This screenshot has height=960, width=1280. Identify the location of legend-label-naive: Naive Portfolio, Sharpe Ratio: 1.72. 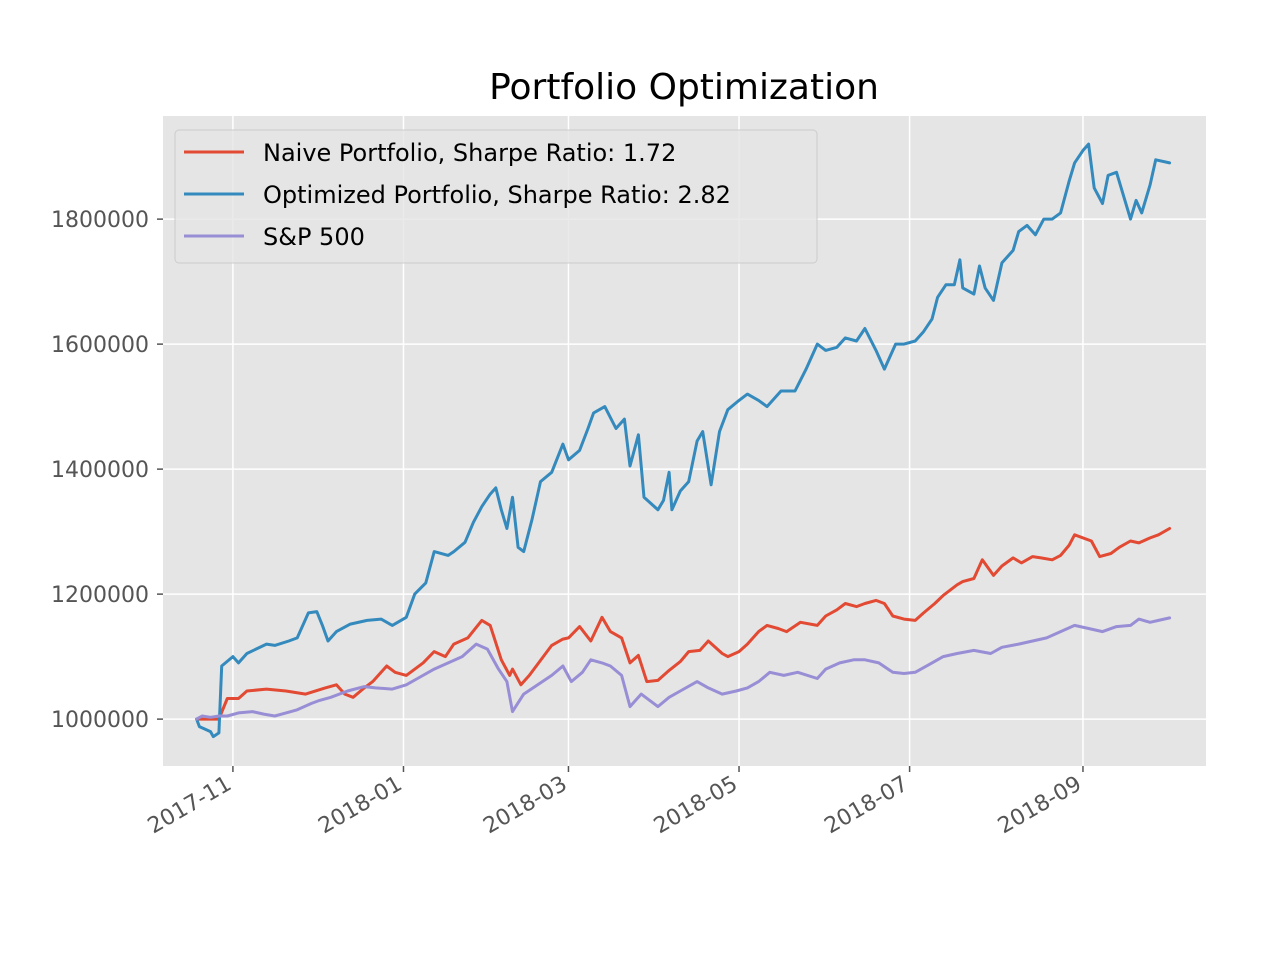
(469, 153).